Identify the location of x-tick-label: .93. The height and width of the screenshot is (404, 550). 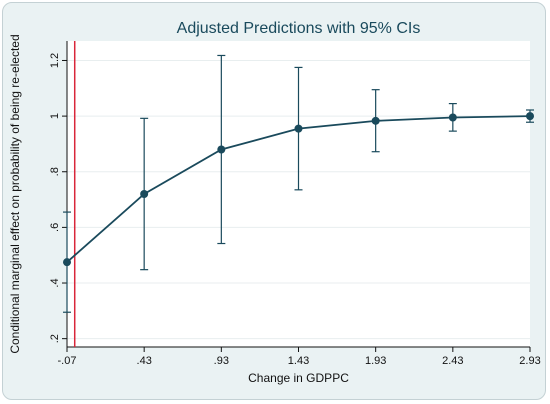
(221, 361).